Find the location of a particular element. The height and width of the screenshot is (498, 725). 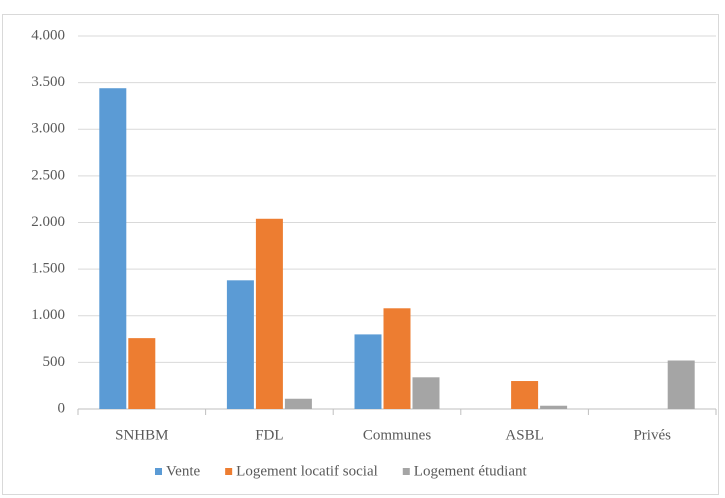

x-tick-label: ASBL is located at coordinates (524, 435).